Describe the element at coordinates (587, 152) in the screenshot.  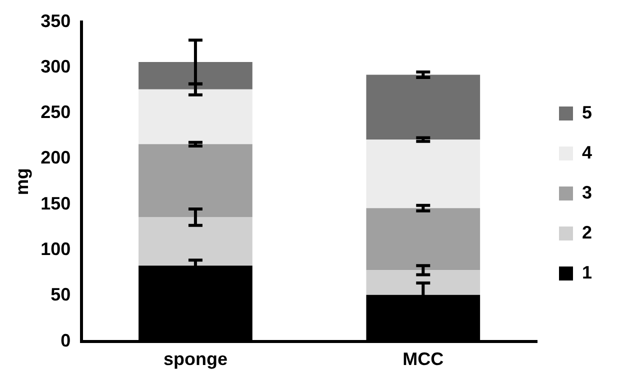
I see `legend-label: 4` at that location.